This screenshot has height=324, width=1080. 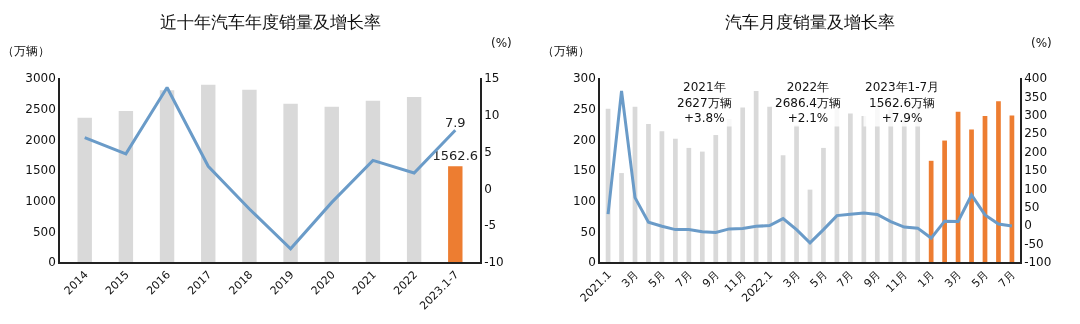 What do you see at coordinates (1036, 188) in the screenshot?
I see `y2-tick-label: 100` at bounding box center [1036, 188].